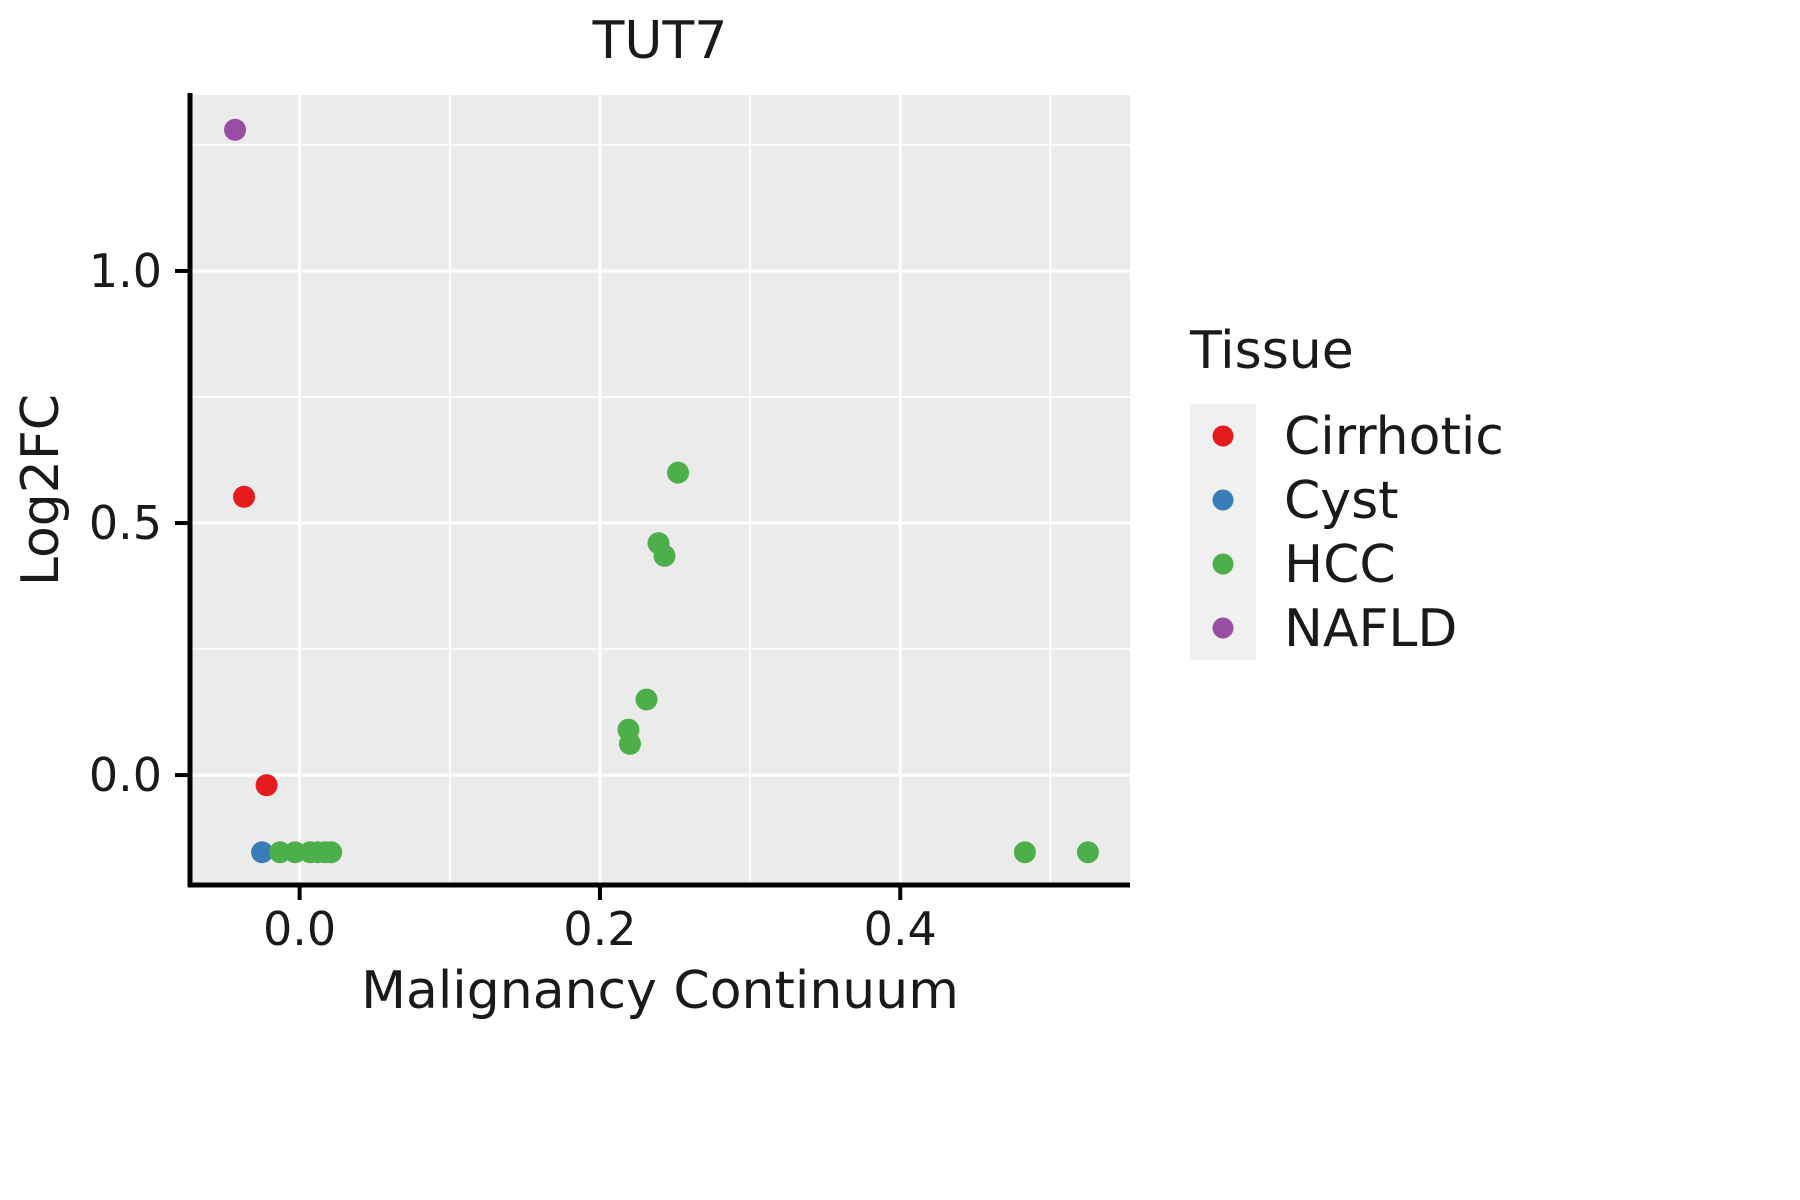  Describe the element at coordinates (299, 929) in the screenshot. I see `x-tick-label: 0.0` at that location.